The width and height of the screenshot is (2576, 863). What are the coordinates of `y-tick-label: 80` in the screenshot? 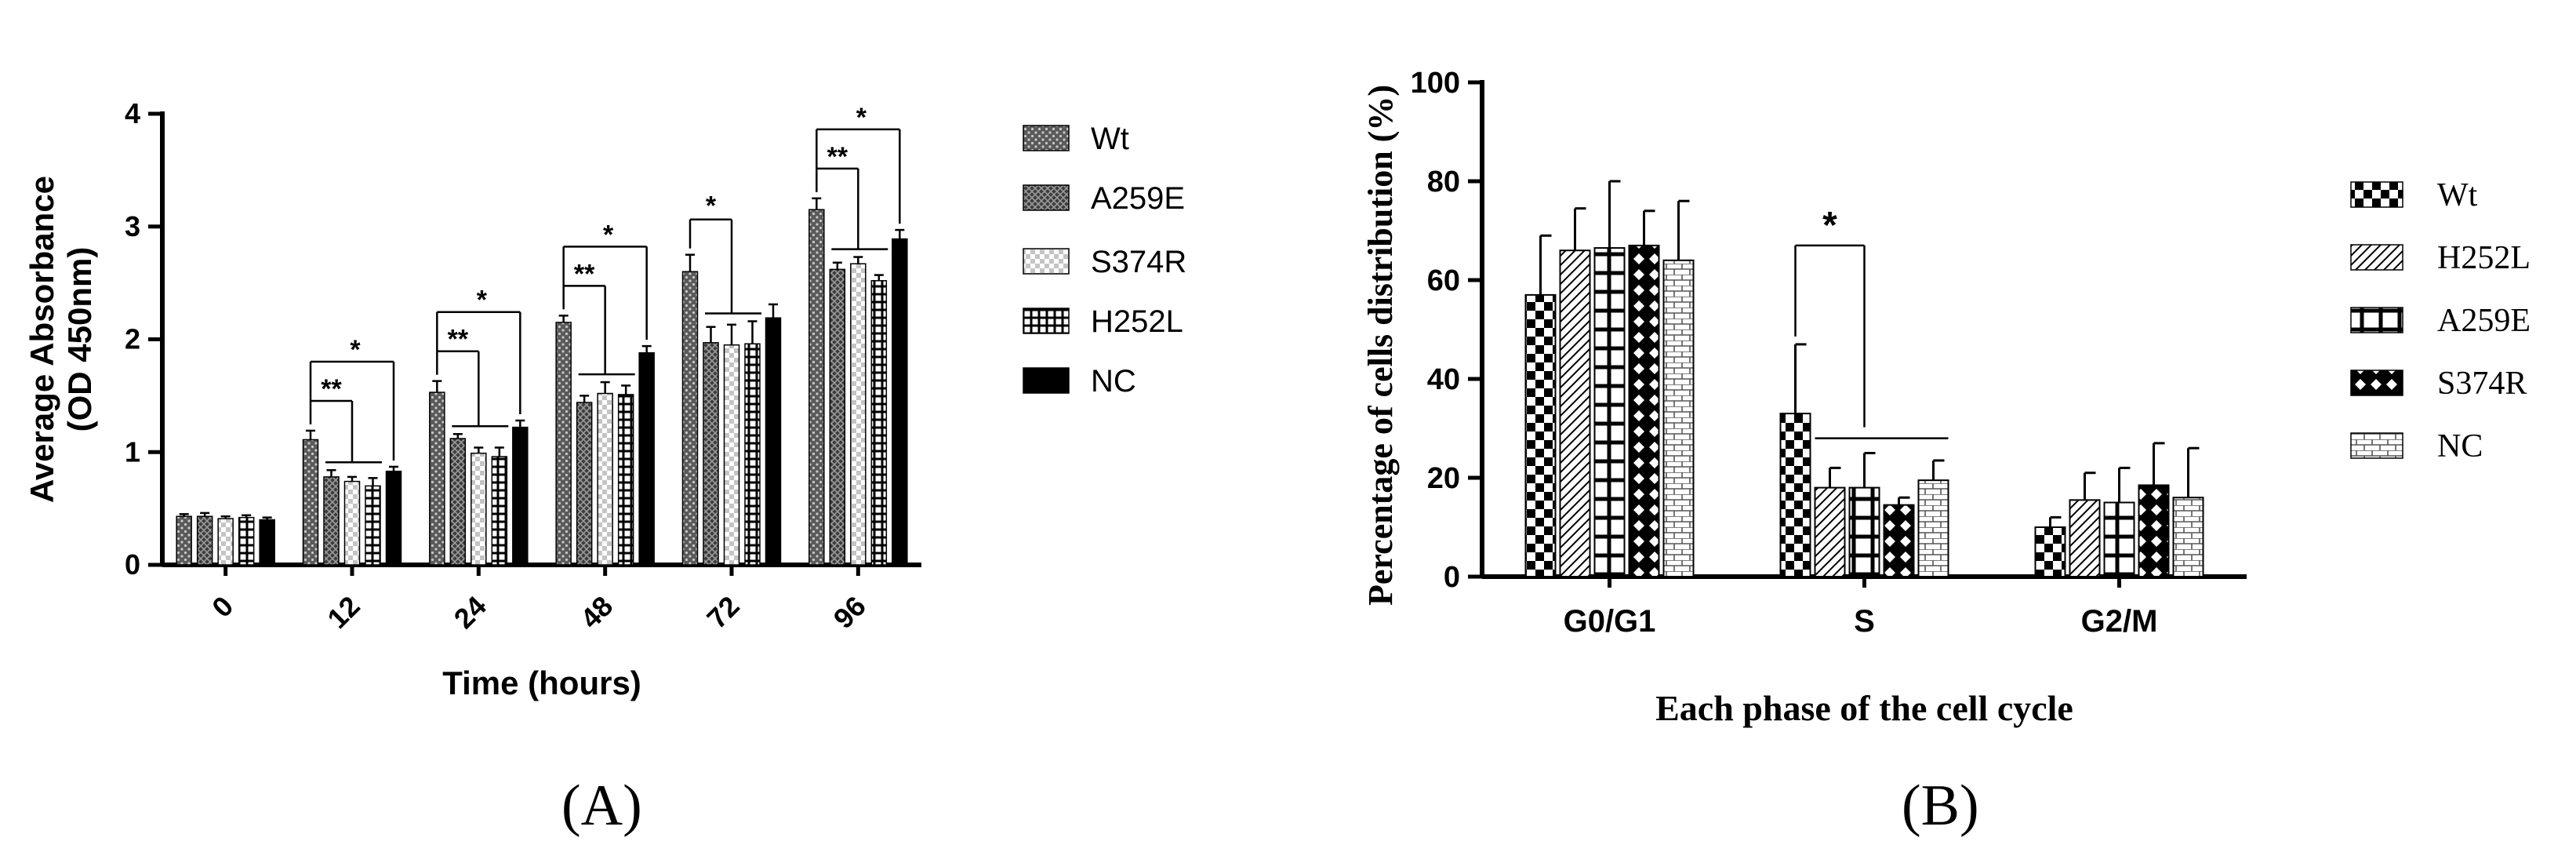 It's located at (1443, 182).